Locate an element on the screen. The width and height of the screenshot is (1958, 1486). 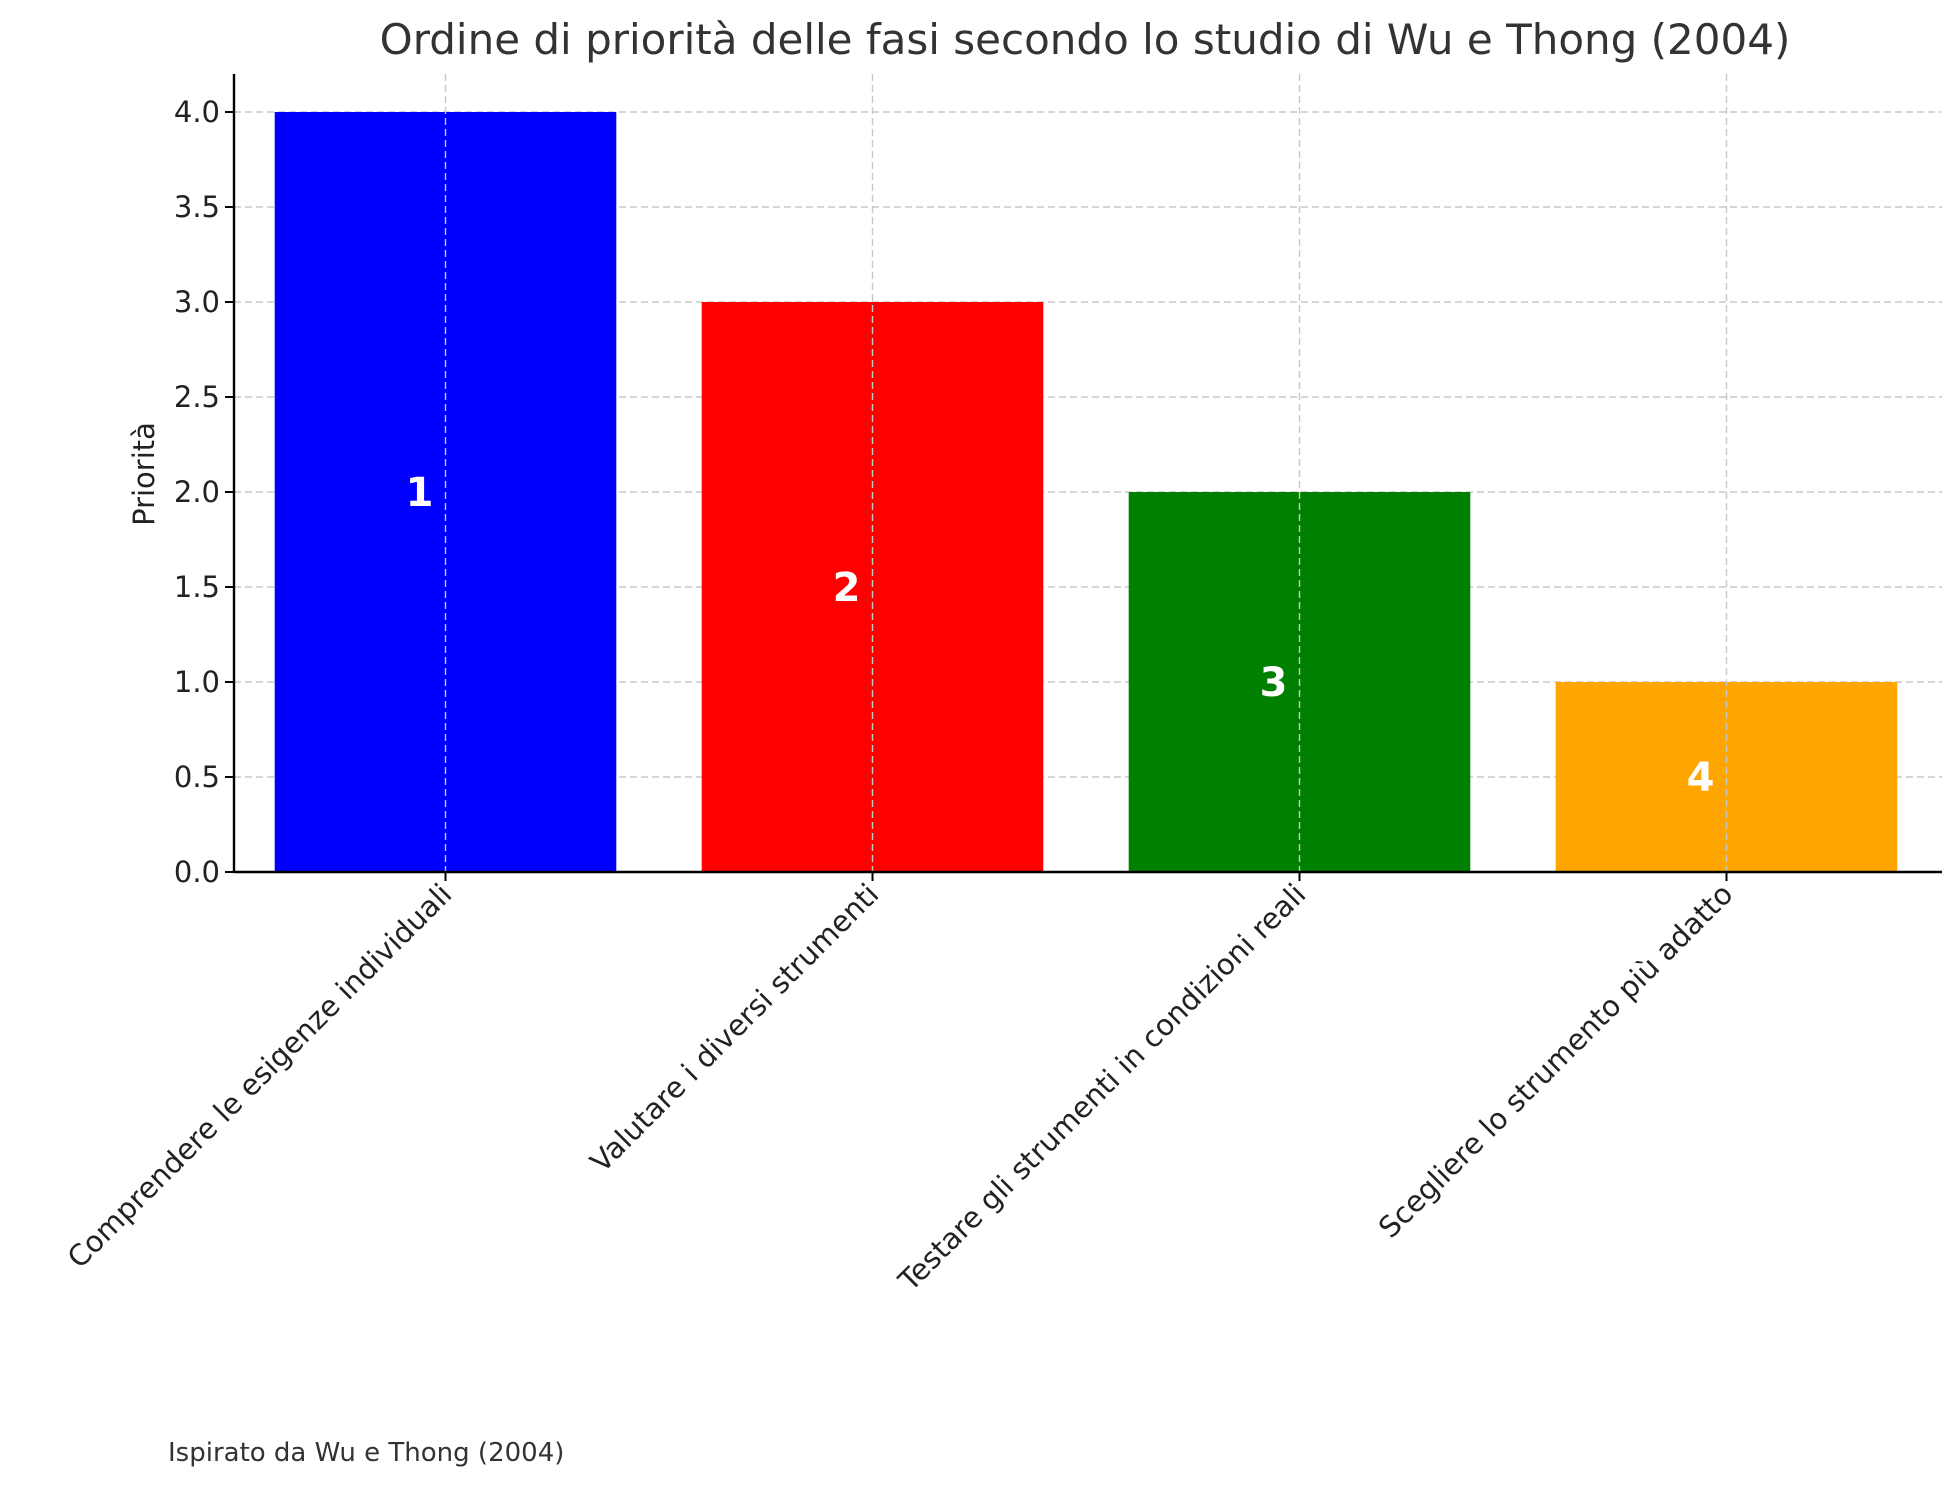
y-tick-label-0: 0.0 is located at coordinates (197, 872).